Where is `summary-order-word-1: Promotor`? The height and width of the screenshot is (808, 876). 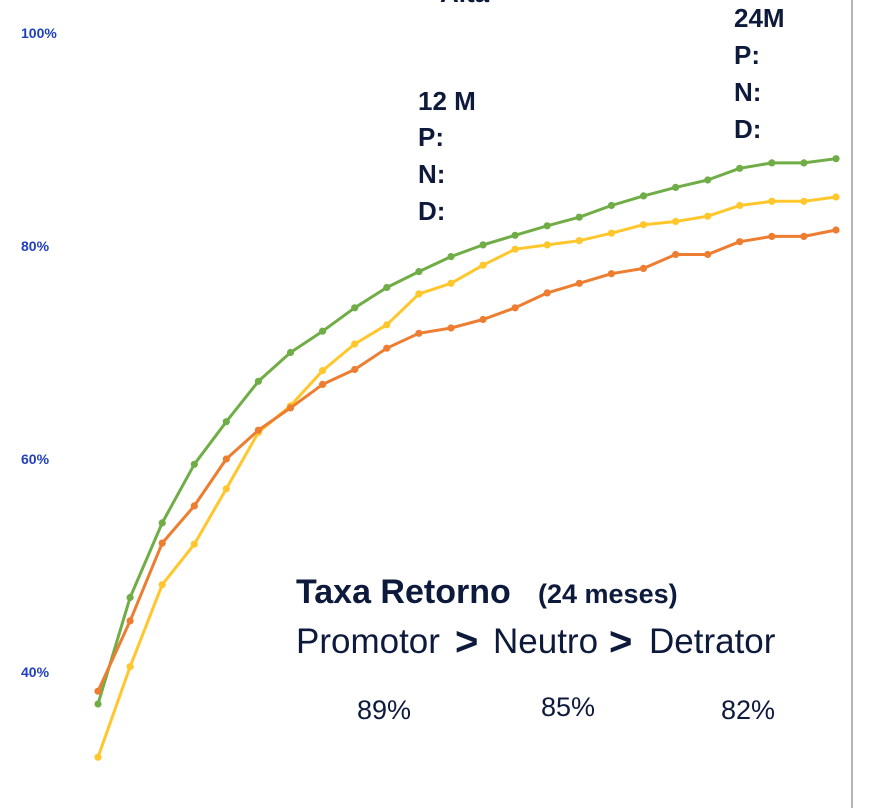 summary-order-word-1: Promotor is located at coordinates (368, 641).